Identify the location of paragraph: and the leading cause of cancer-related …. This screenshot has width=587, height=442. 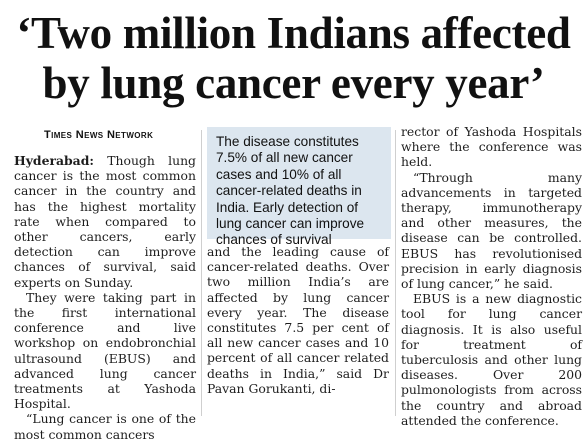
(298, 320).